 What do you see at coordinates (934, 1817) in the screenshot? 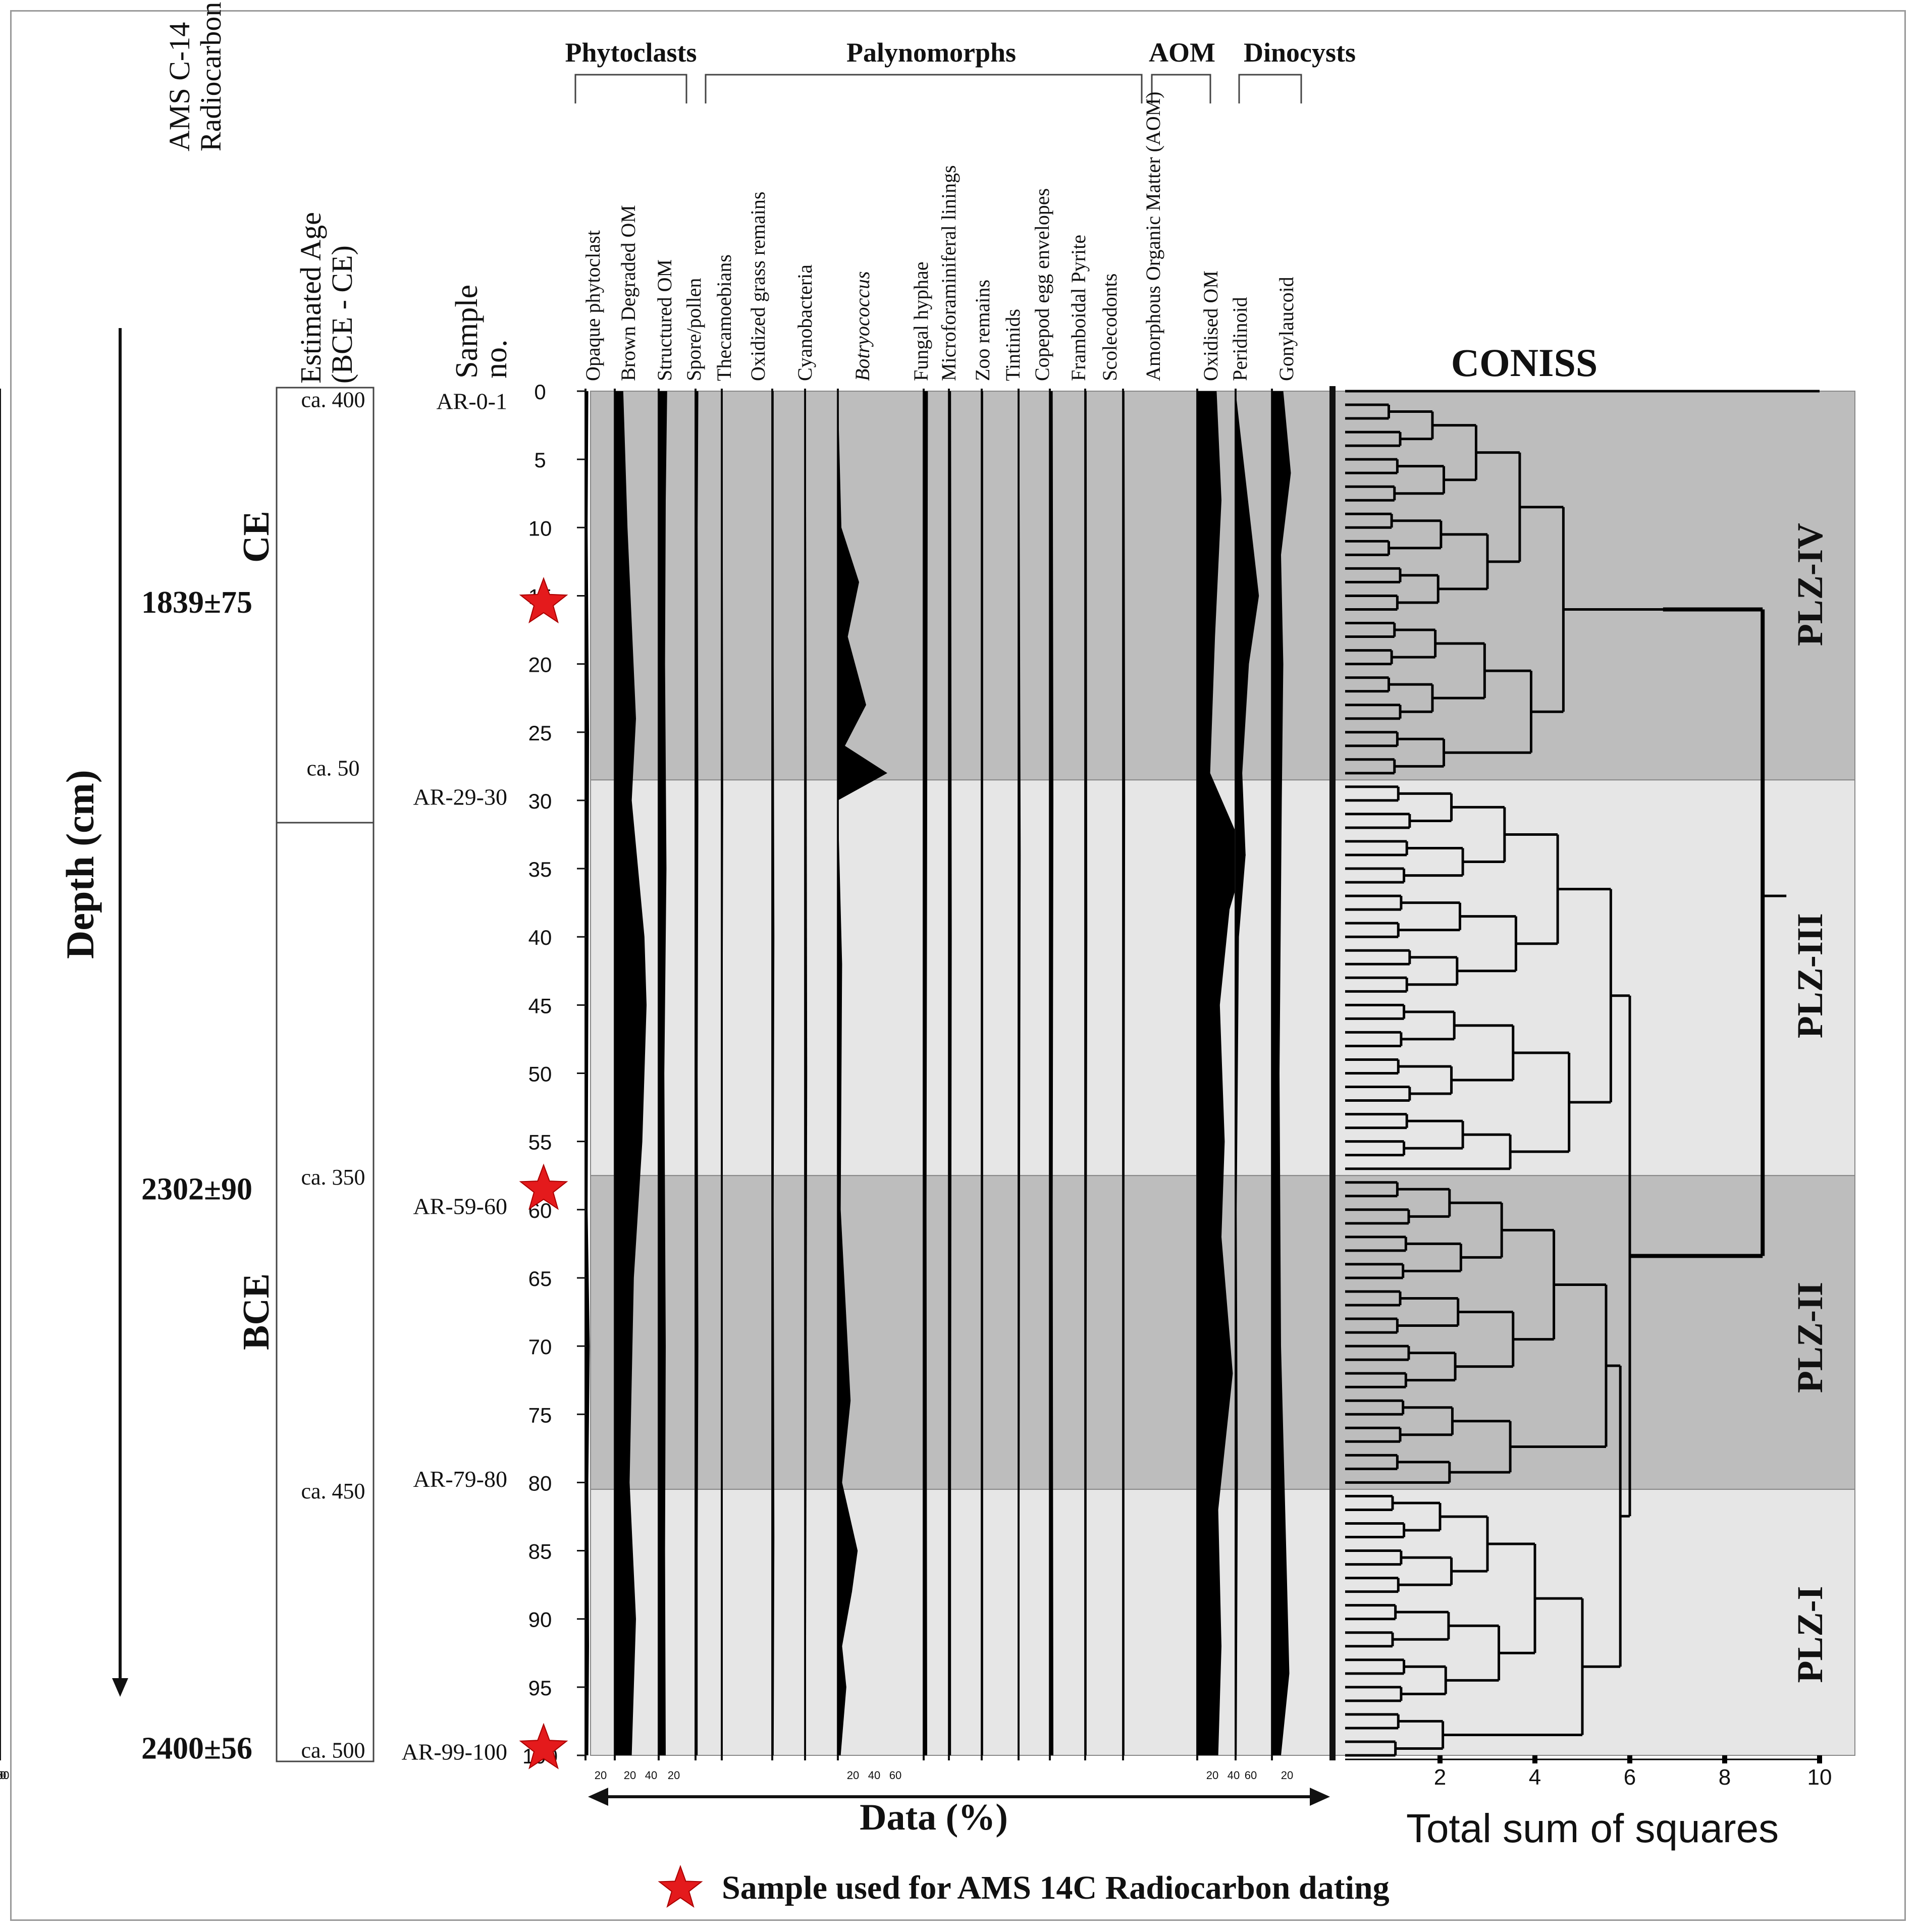
I see `data-axis-title: Data (%)` at bounding box center [934, 1817].